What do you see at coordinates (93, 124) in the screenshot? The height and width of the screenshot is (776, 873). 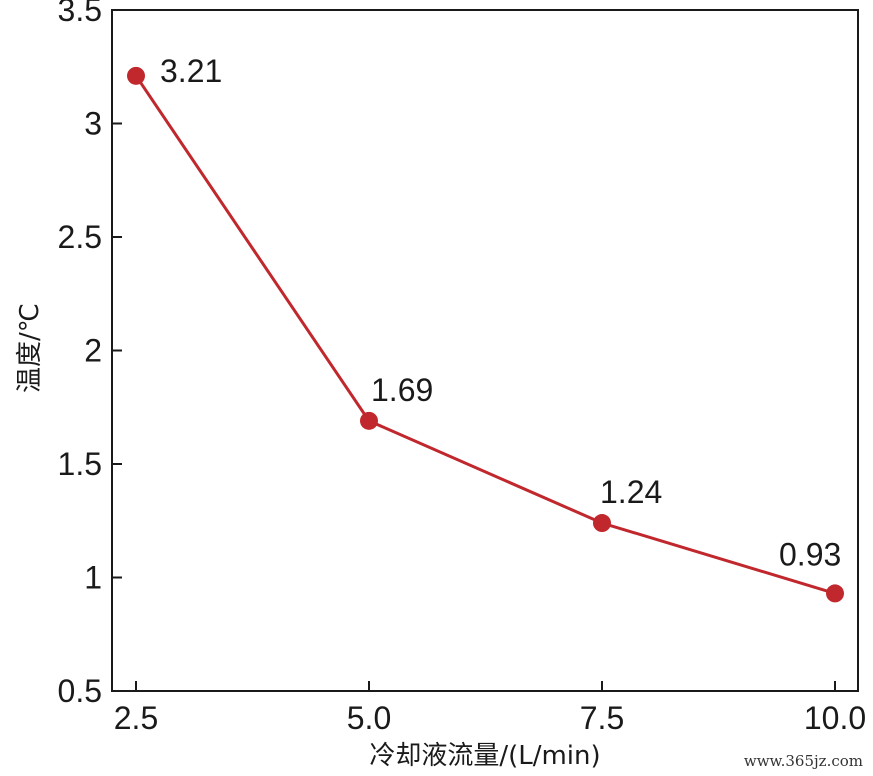 I see `y-tick-label: 3` at bounding box center [93, 124].